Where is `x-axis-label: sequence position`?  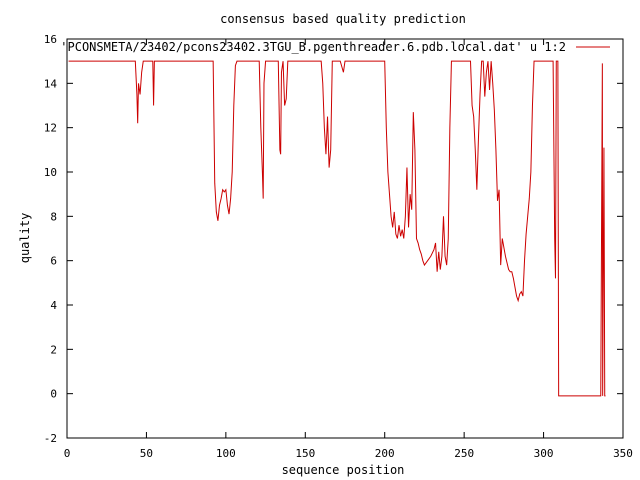
x-axis-label: sequence position is located at coordinates (343, 470).